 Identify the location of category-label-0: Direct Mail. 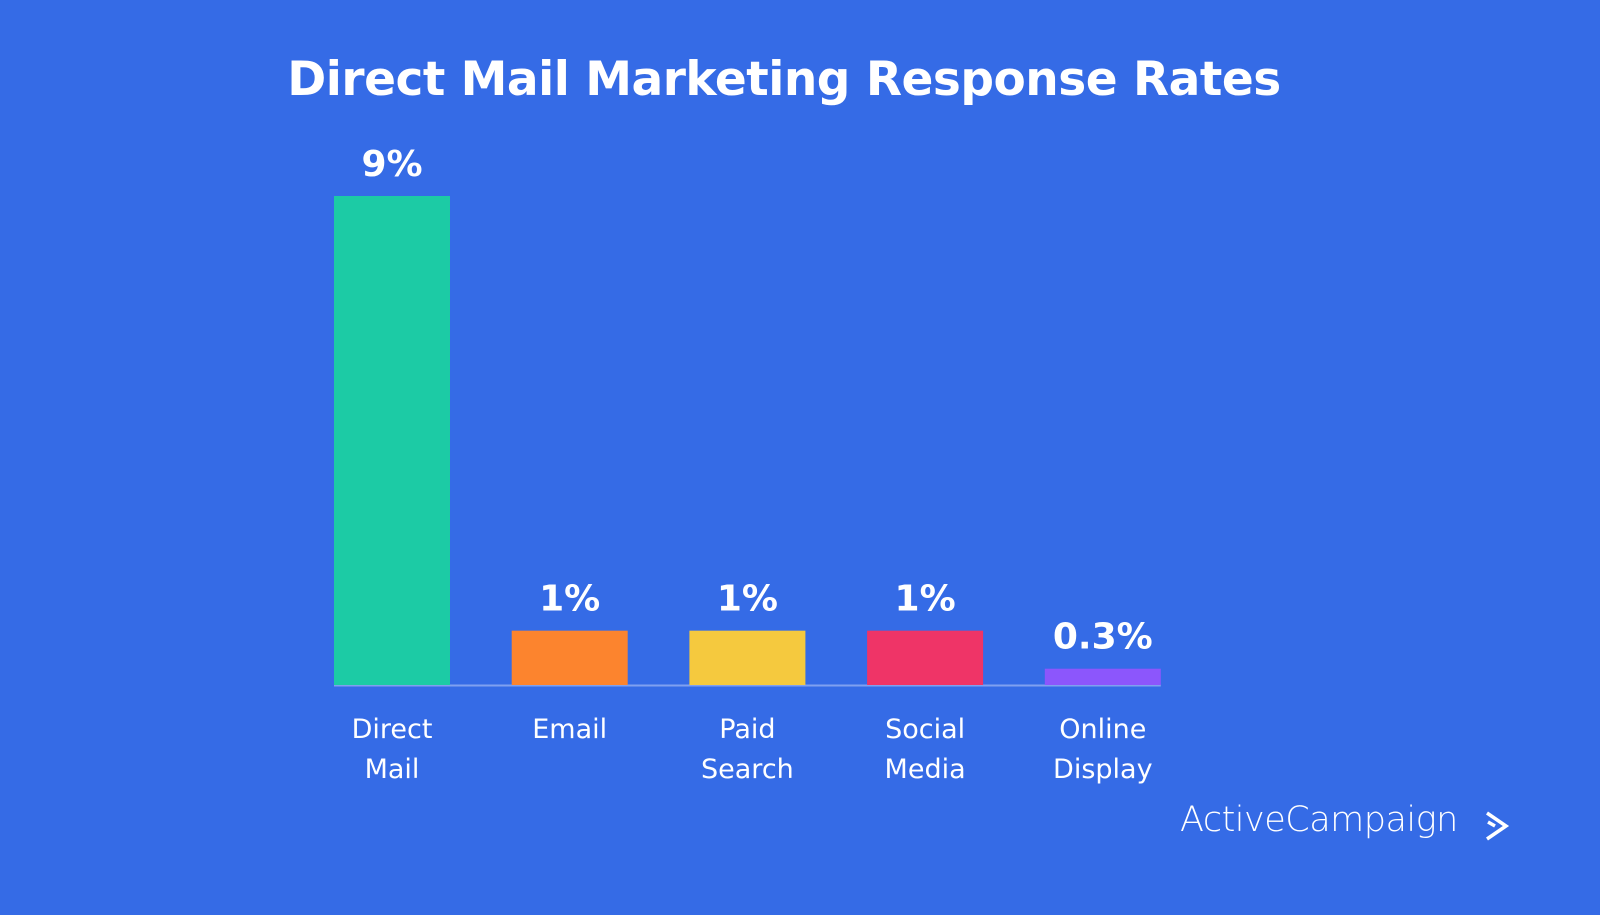
(392, 749).